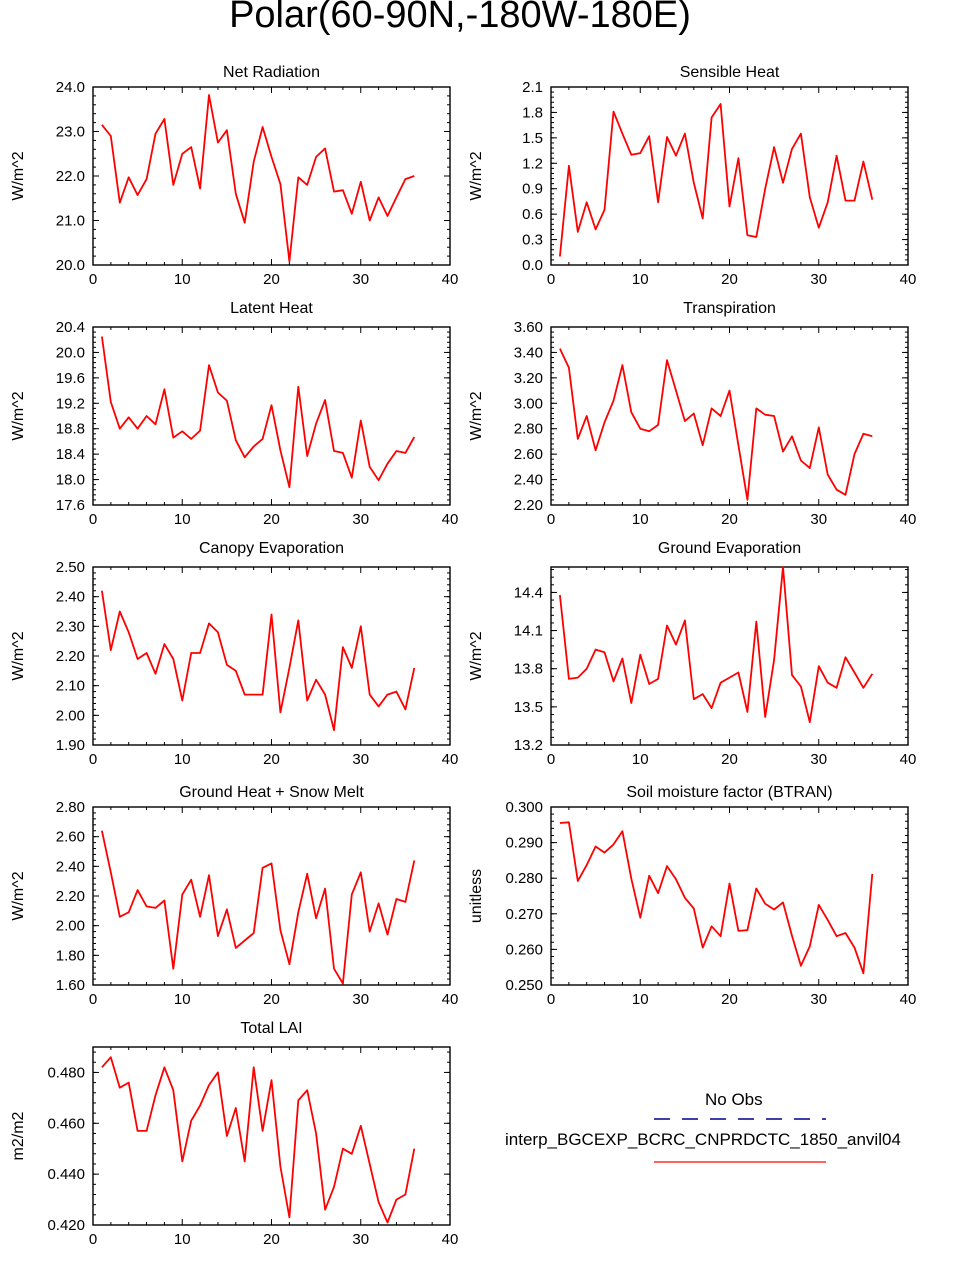  Describe the element at coordinates (528, 745) in the screenshot. I see `y-tick-label: 13.2` at that location.